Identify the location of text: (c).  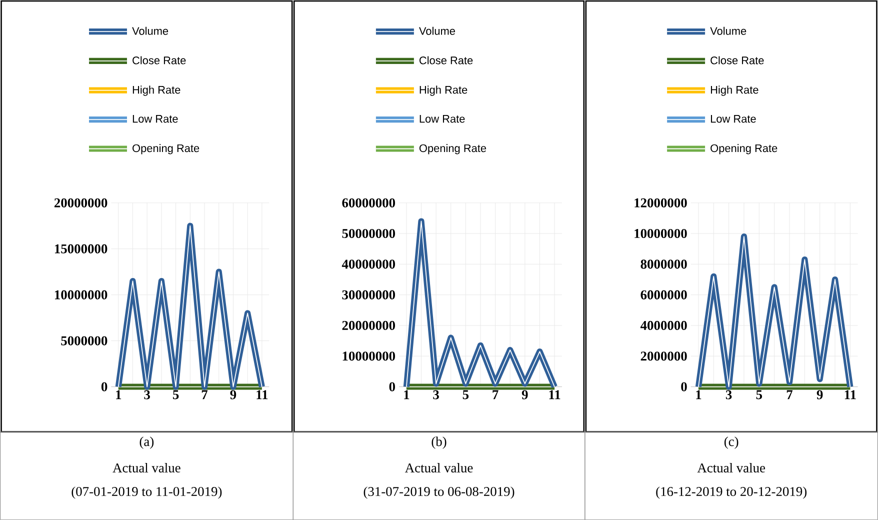
(731, 442).